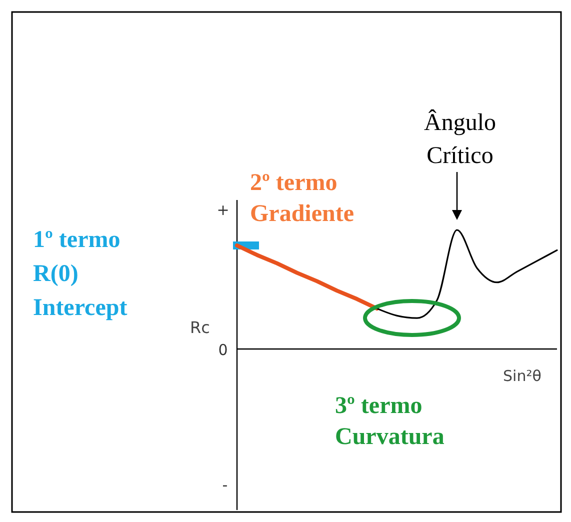 The width and height of the screenshot is (571, 522). Describe the element at coordinates (200, 327) in the screenshot. I see `y-axis-title: Rc` at that location.